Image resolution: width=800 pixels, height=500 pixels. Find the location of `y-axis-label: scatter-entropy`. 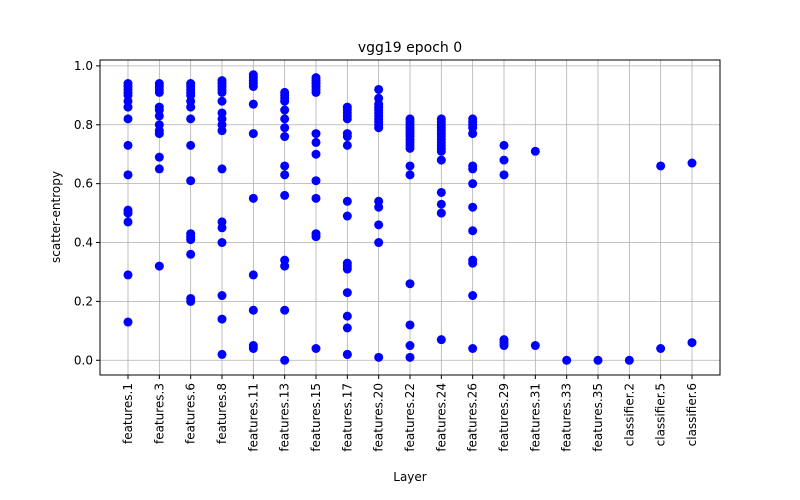

y-axis-label: scatter-entropy is located at coordinates (56, 217).